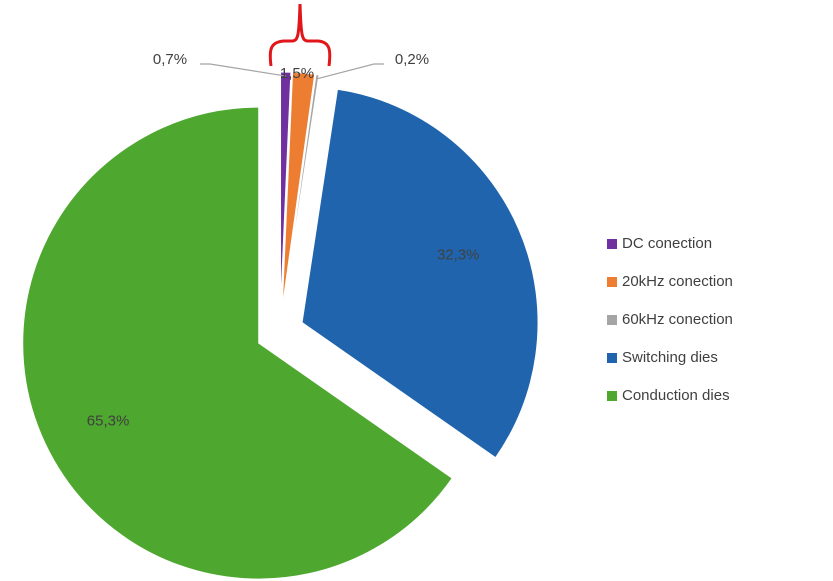 This screenshot has height=581, width=833. What do you see at coordinates (297, 73) in the screenshot?
I see `data-label: 1,5%` at bounding box center [297, 73].